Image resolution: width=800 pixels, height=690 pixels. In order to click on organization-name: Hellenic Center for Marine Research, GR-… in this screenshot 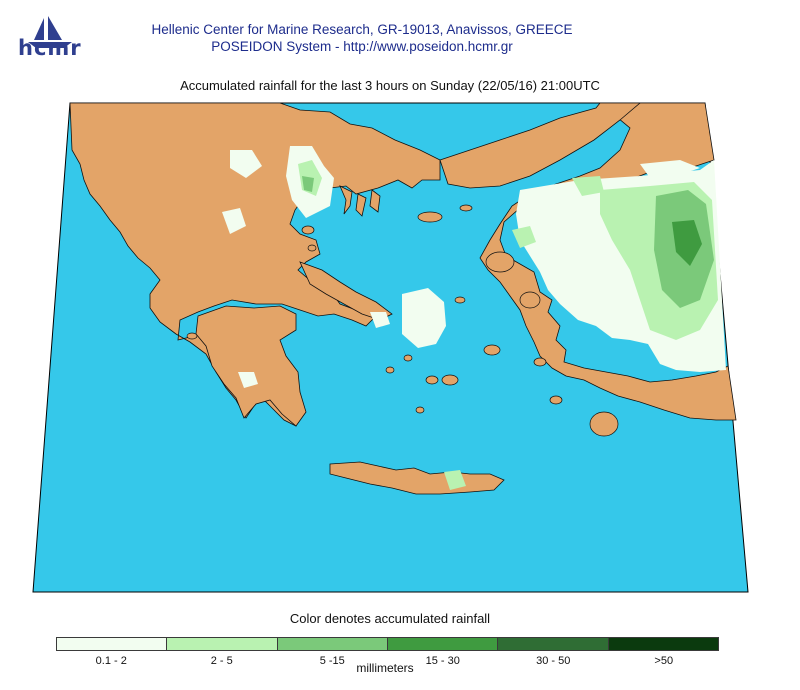, I will do `click(362, 29)`.